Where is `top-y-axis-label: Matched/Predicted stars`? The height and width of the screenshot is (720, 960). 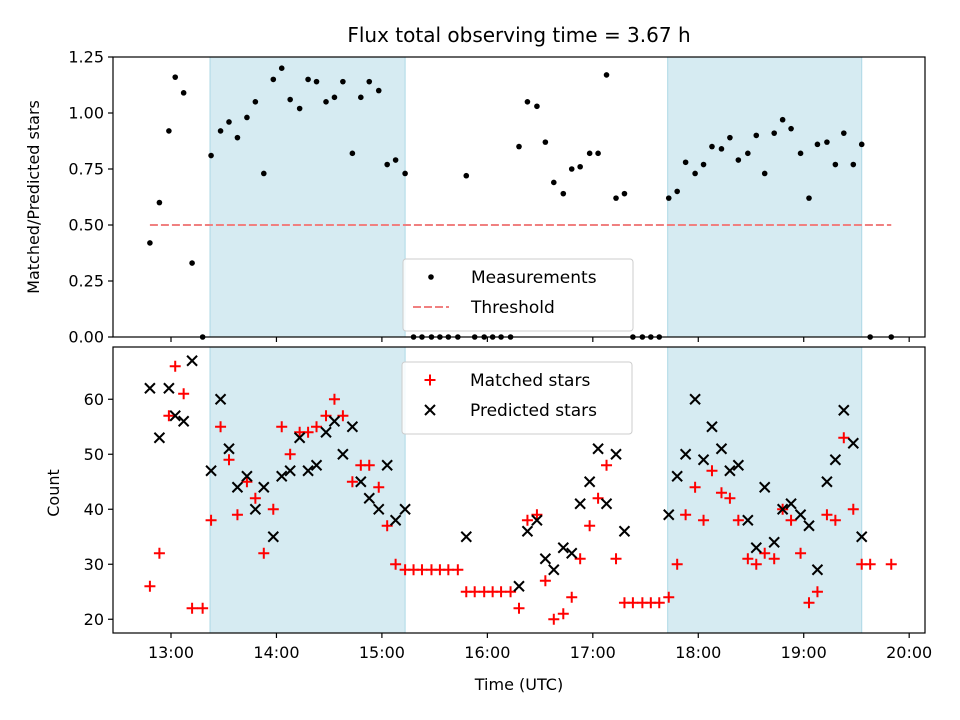
top-y-axis-label: Matched/Predicted stars is located at coordinates (33, 197).